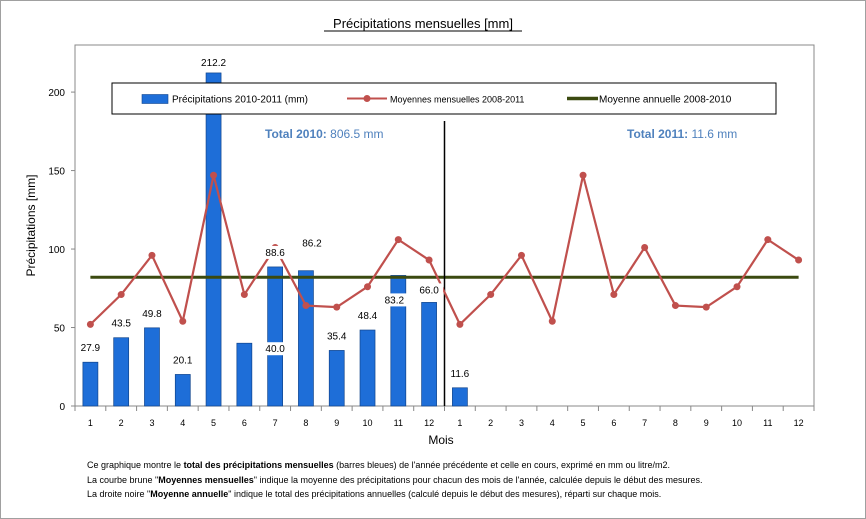 The width and height of the screenshot is (866, 519). What do you see at coordinates (240, 100) in the screenshot?
I see `legend-bar-label: Précipitations 2010-2011 (mm)` at bounding box center [240, 100].